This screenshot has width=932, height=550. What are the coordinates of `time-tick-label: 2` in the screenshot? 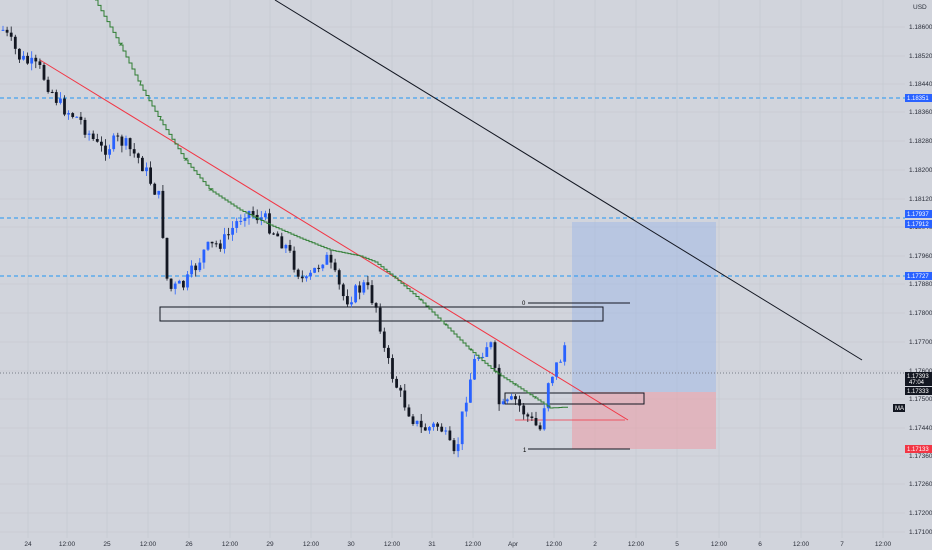 It's located at (595, 544).